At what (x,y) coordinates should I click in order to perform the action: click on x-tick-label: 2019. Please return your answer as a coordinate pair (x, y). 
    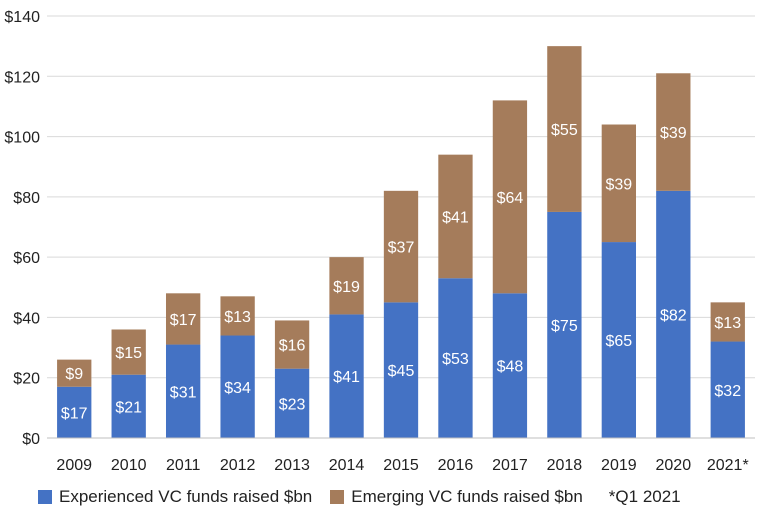
    Looking at the image, I should click on (619, 465).